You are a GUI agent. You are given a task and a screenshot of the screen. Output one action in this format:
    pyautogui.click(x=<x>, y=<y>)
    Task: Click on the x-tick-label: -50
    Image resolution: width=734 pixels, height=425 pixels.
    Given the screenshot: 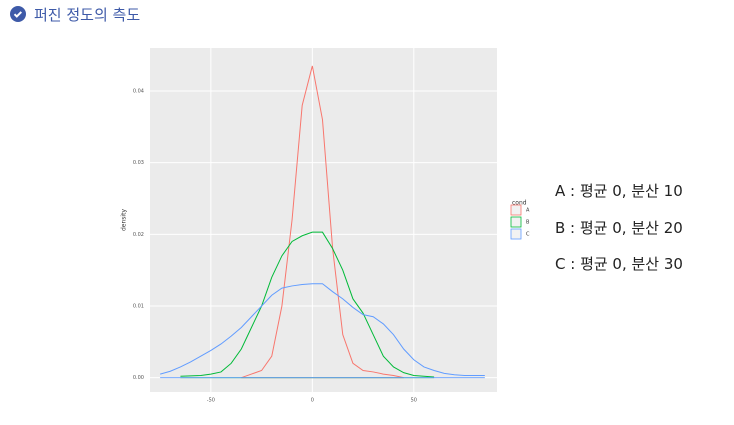 What is the action you would take?
    pyautogui.click(x=211, y=401)
    